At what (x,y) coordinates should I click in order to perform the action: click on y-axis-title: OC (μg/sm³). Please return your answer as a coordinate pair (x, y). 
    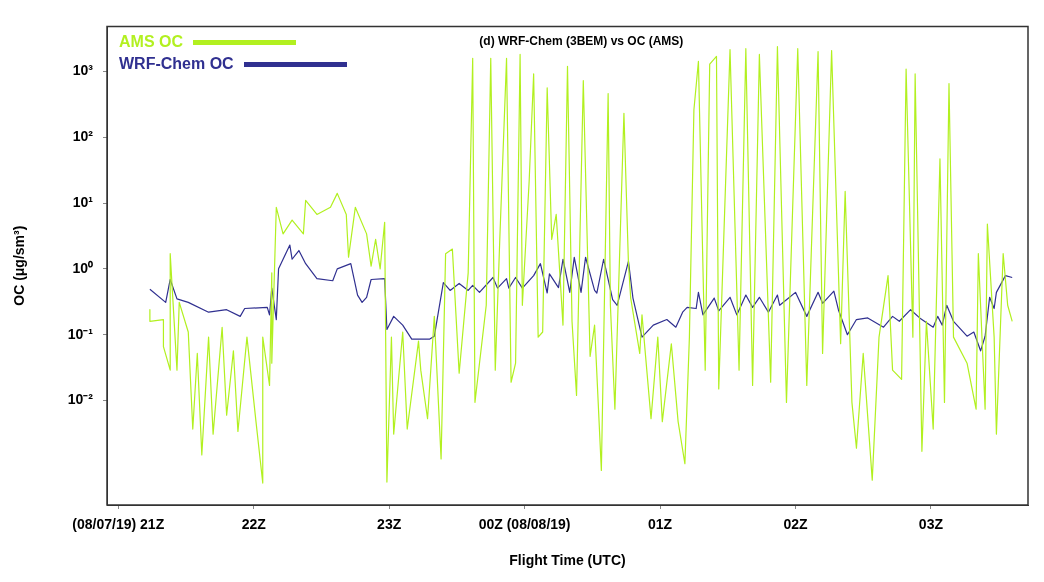
    Looking at the image, I should click on (19, 265).